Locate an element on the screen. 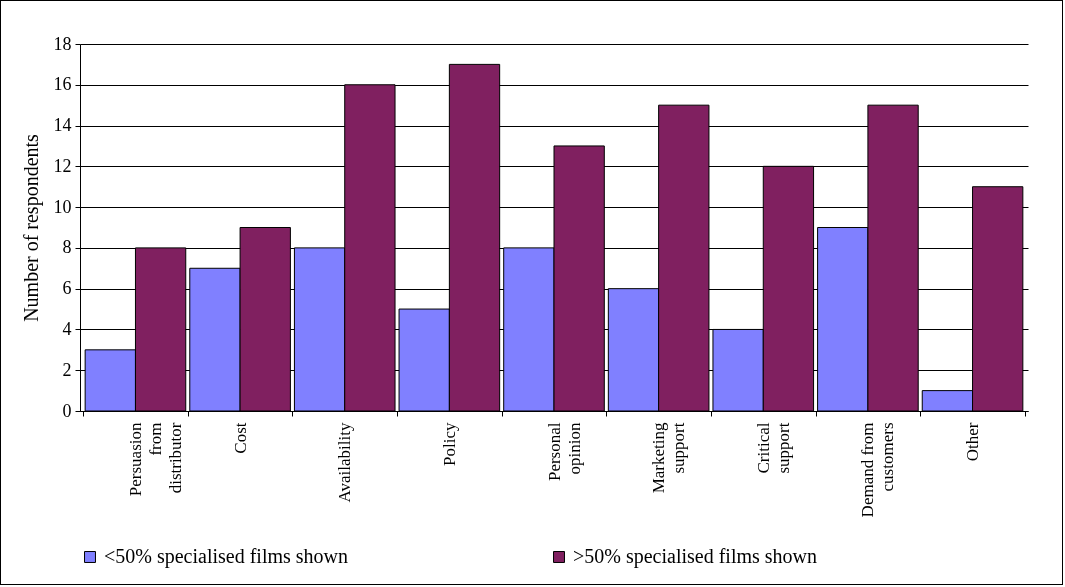 The width and height of the screenshot is (1065, 587). x-tick-label: Critical support is located at coordinates (773, 448).